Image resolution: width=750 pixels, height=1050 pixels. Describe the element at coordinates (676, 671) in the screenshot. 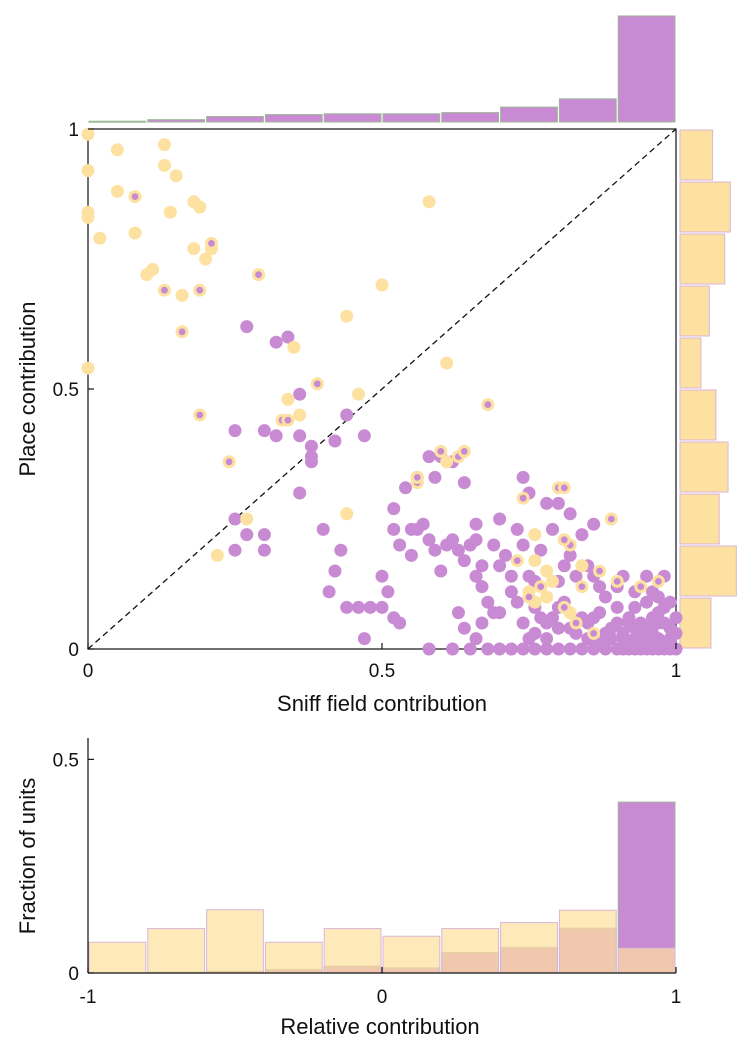

I see `scatter-x-tick-label: 1` at that location.